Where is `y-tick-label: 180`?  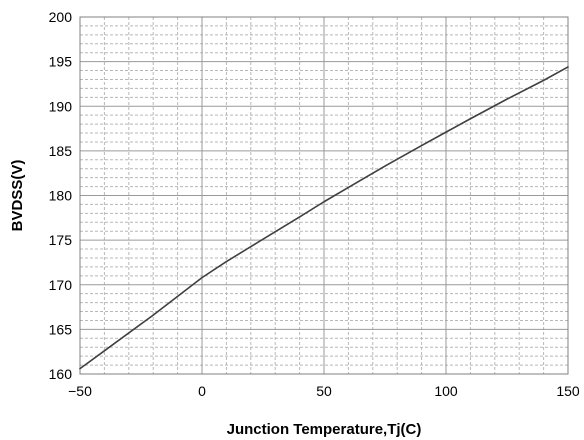
y-tick-label: 180 is located at coordinates (61, 196).